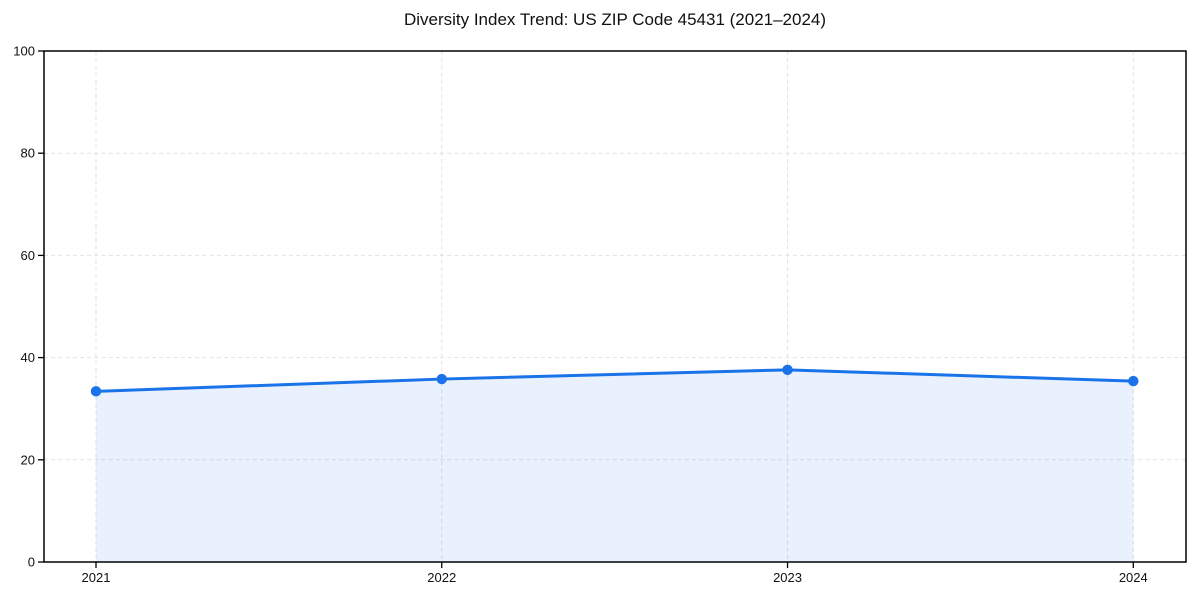 Image resolution: width=1200 pixels, height=600 pixels. What do you see at coordinates (441, 379) in the screenshot?
I see `data-point-2022` at bounding box center [441, 379].